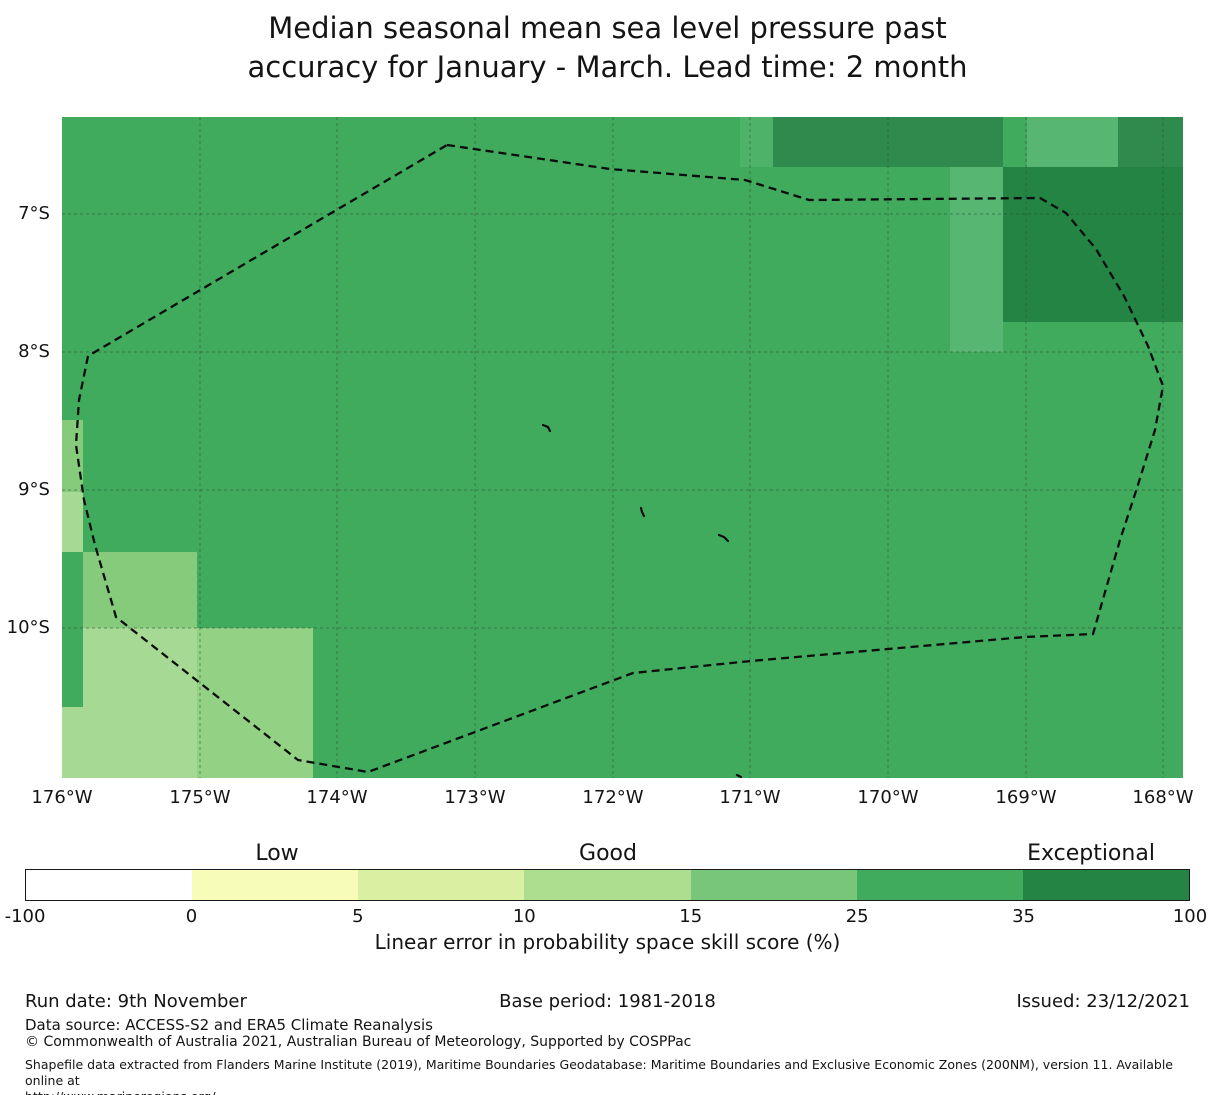  I want to click on base-period-text: Base period: 1981-2018, so click(607, 1001).